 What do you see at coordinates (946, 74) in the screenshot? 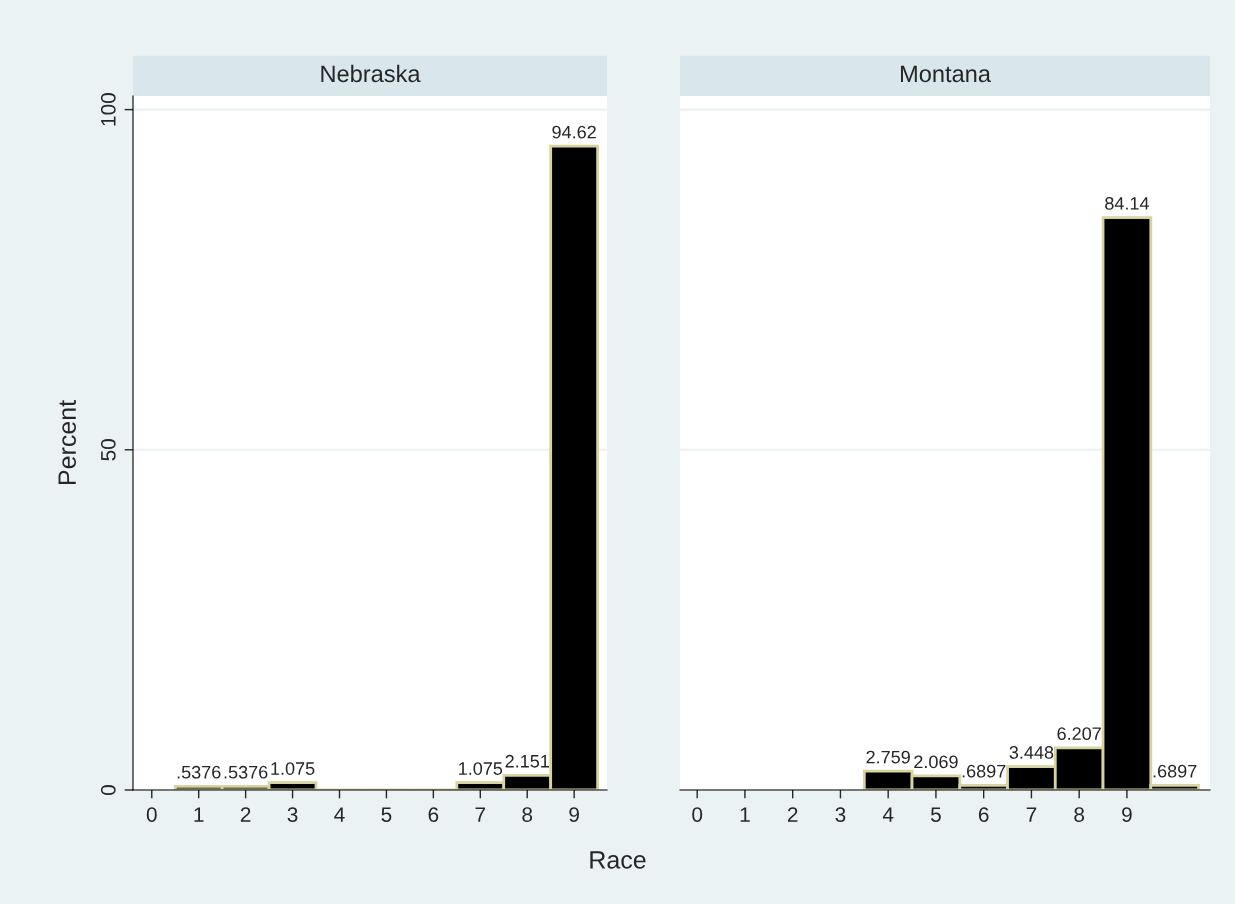
I see `chart-title: Montana` at bounding box center [946, 74].